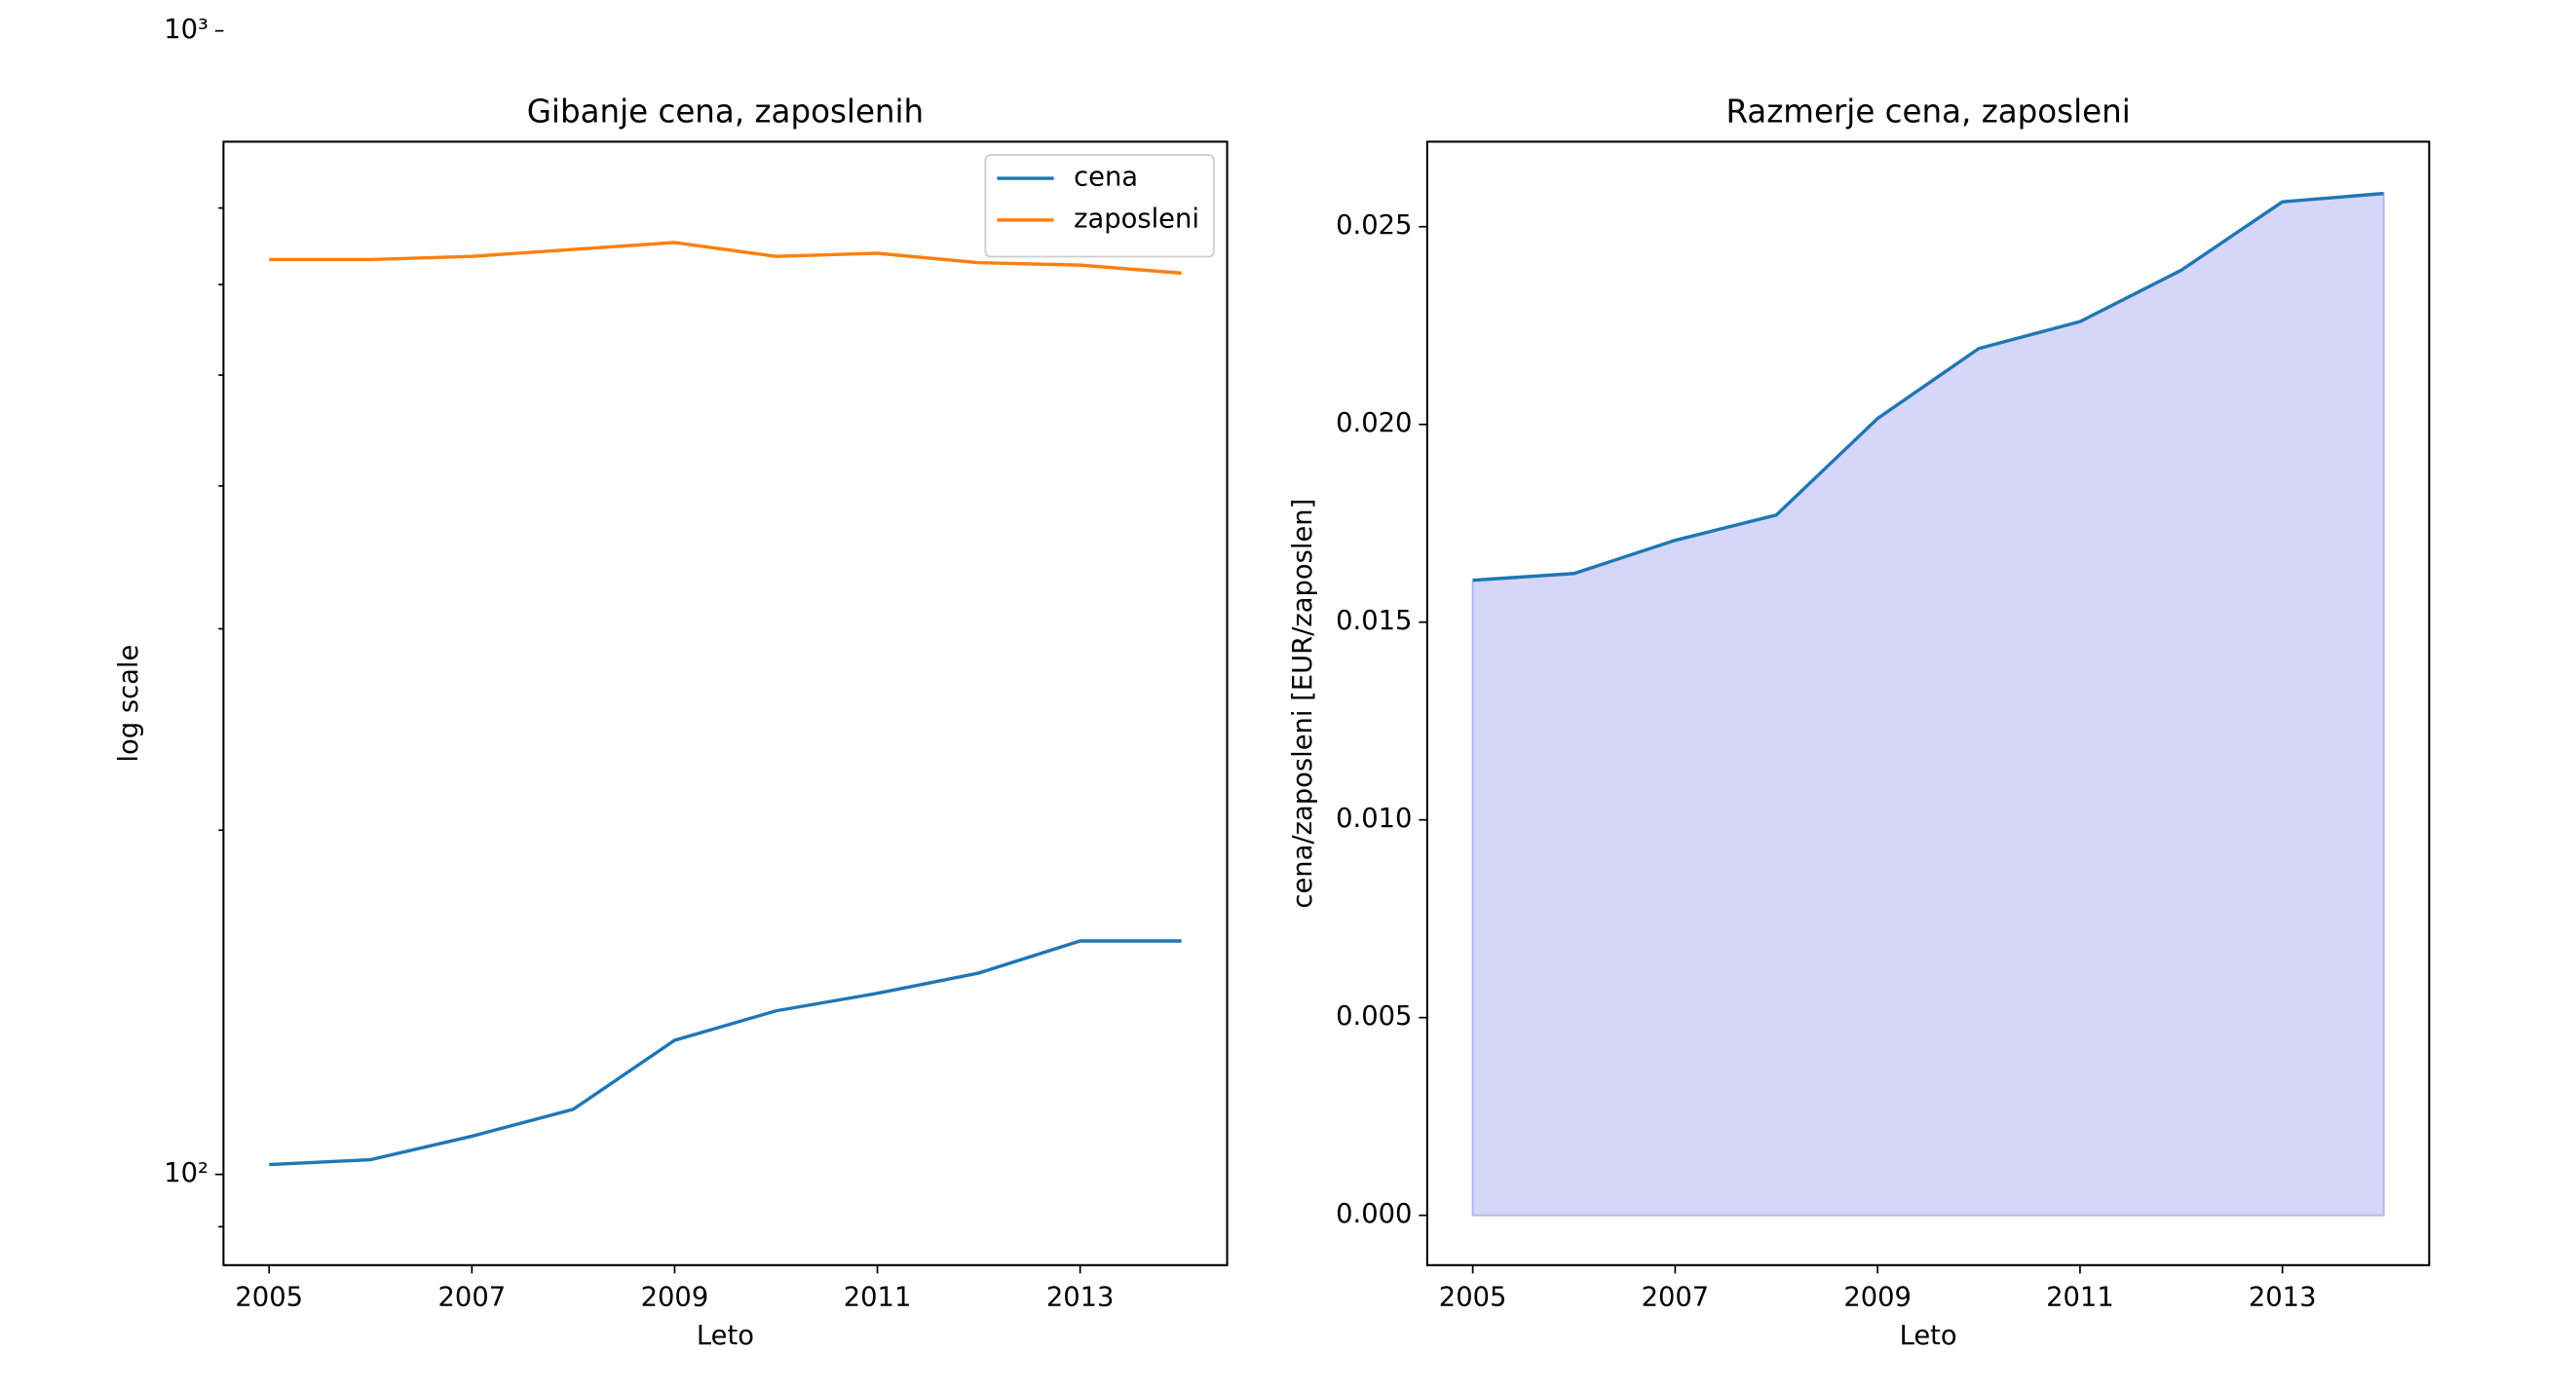  I want to click on y-axis-label: cena/zaposleni [EUR/zaposlen], so click(1303, 704).